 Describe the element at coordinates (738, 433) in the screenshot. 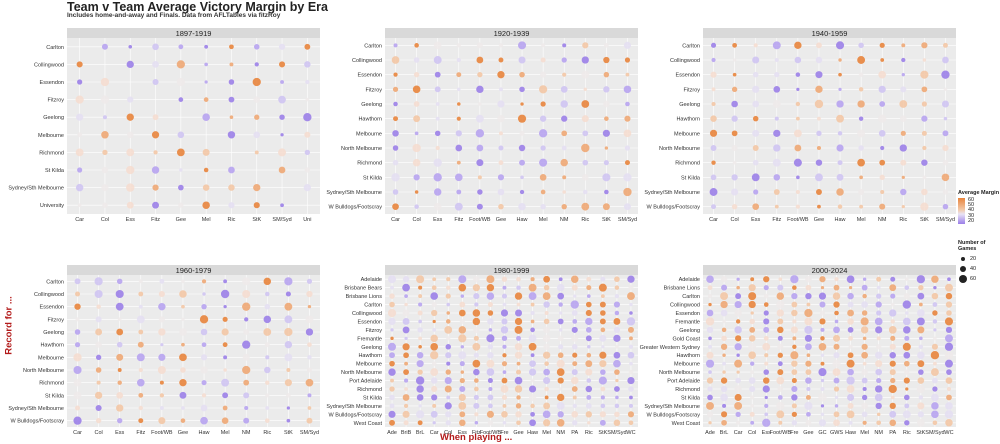

I see `x-tick-label: Car` at that location.